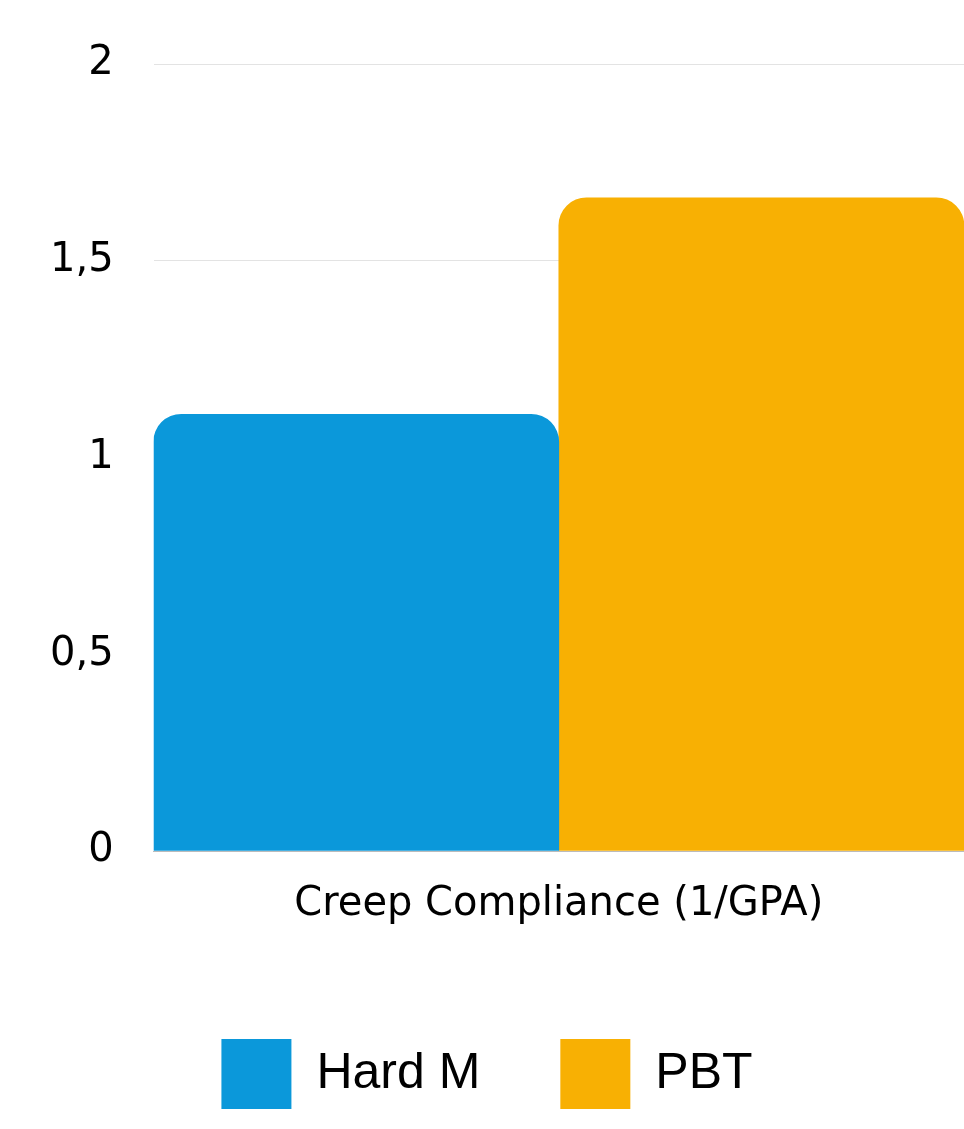 This screenshot has height=1129, width=964. Describe the element at coordinates (559, 901) in the screenshot. I see `x-tick-label: Creep Compliance (1/GPA)` at that location.